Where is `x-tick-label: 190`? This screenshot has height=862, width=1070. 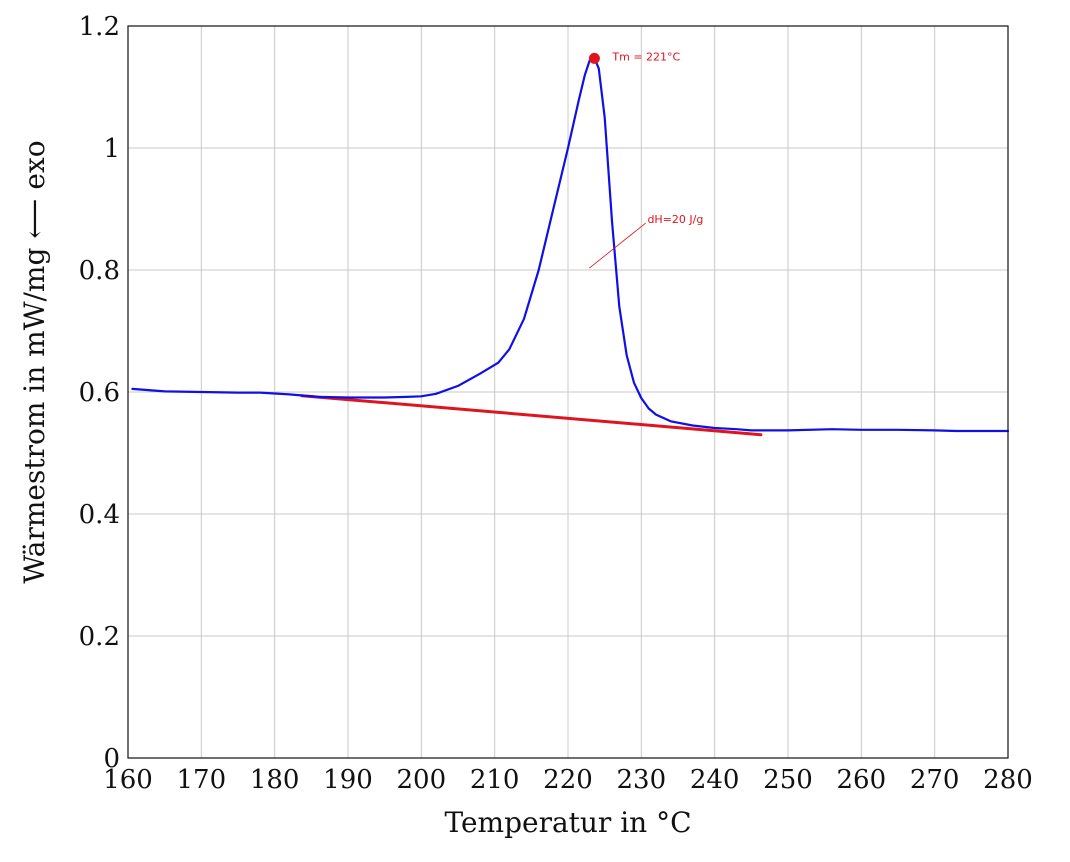
x-tick-label: 190 is located at coordinates (348, 780).